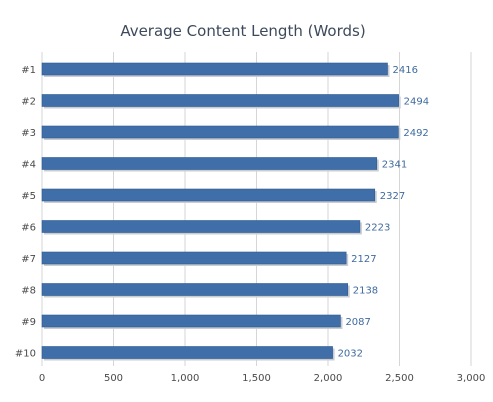 Image resolution: width=493 pixels, height=402 pixels. Describe the element at coordinates (25, 354) in the screenshot. I see `category-label: #10` at that location.